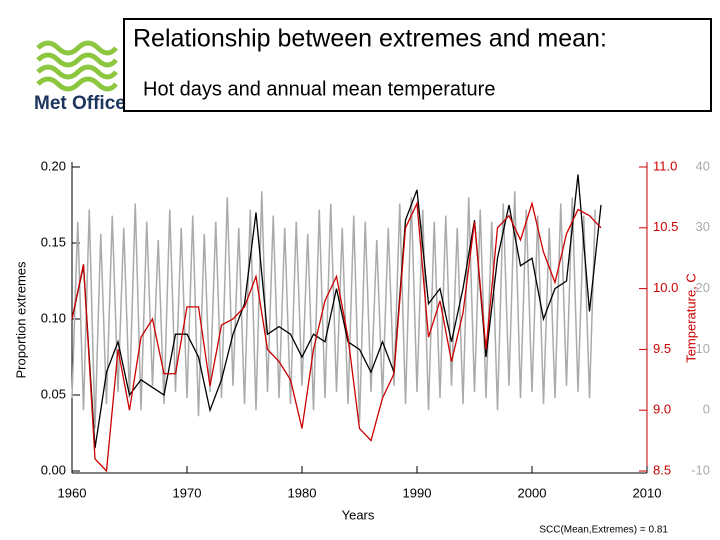  I want to click on y3-tick-label: -10, so click(700, 469).